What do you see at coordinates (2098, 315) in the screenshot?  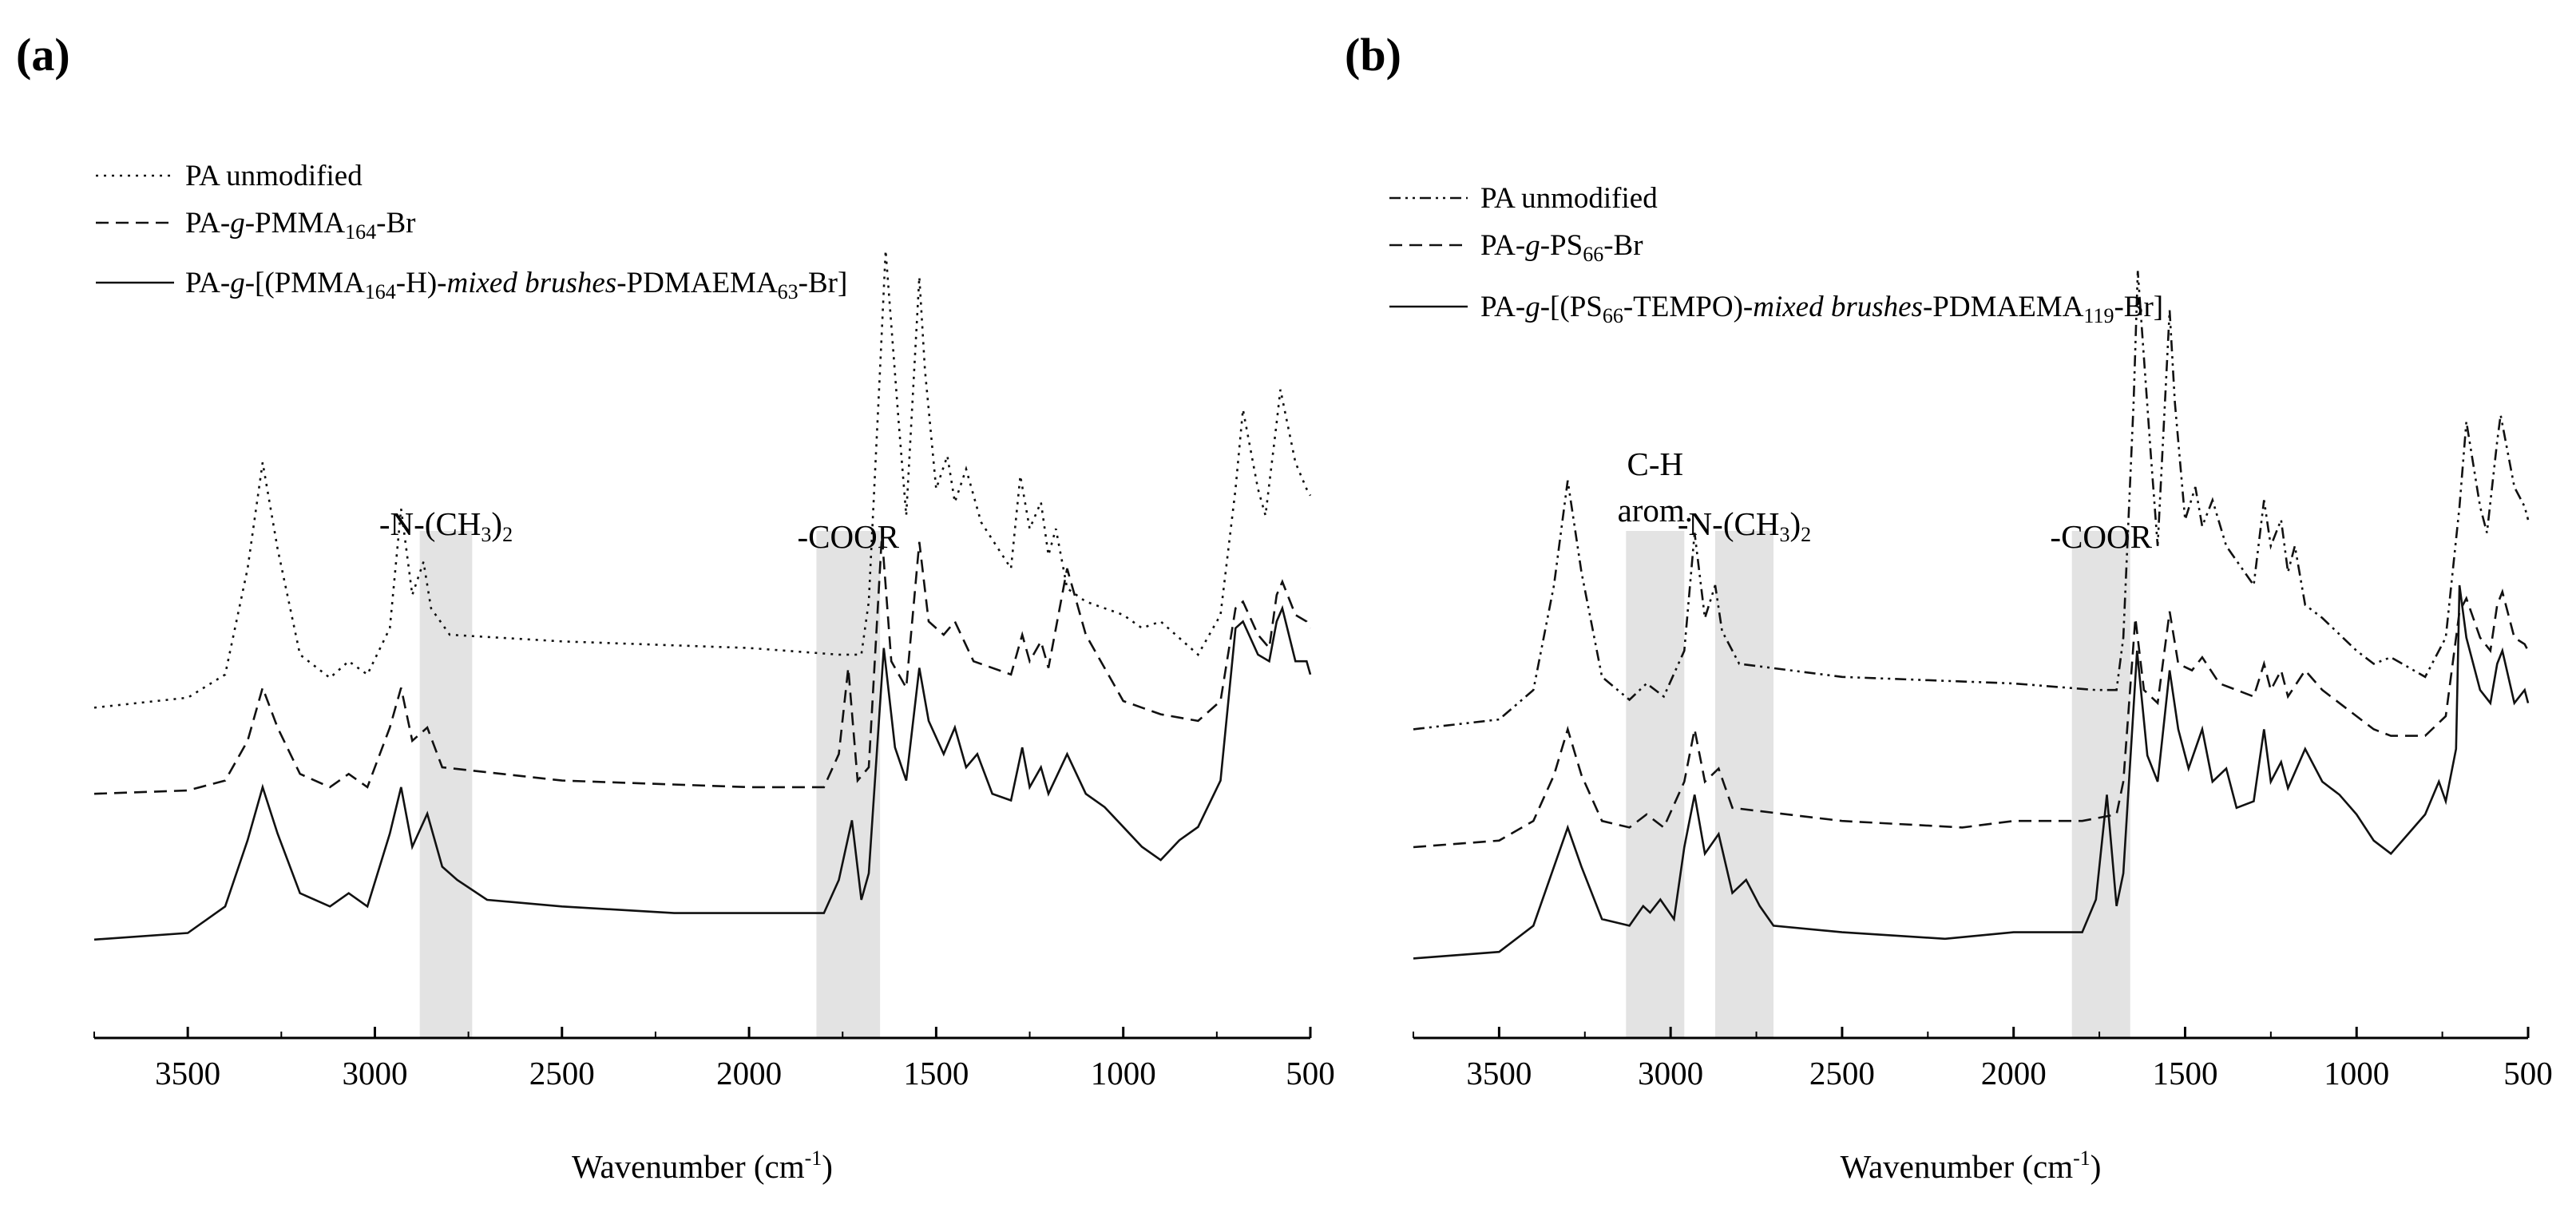 I see `legend-entry-part: 119` at bounding box center [2098, 315].